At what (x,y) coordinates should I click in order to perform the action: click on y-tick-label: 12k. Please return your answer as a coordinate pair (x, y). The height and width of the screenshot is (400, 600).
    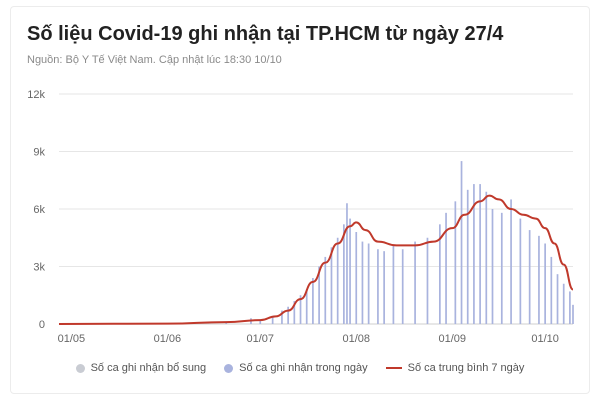
    Looking at the image, I should click on (36, 95).